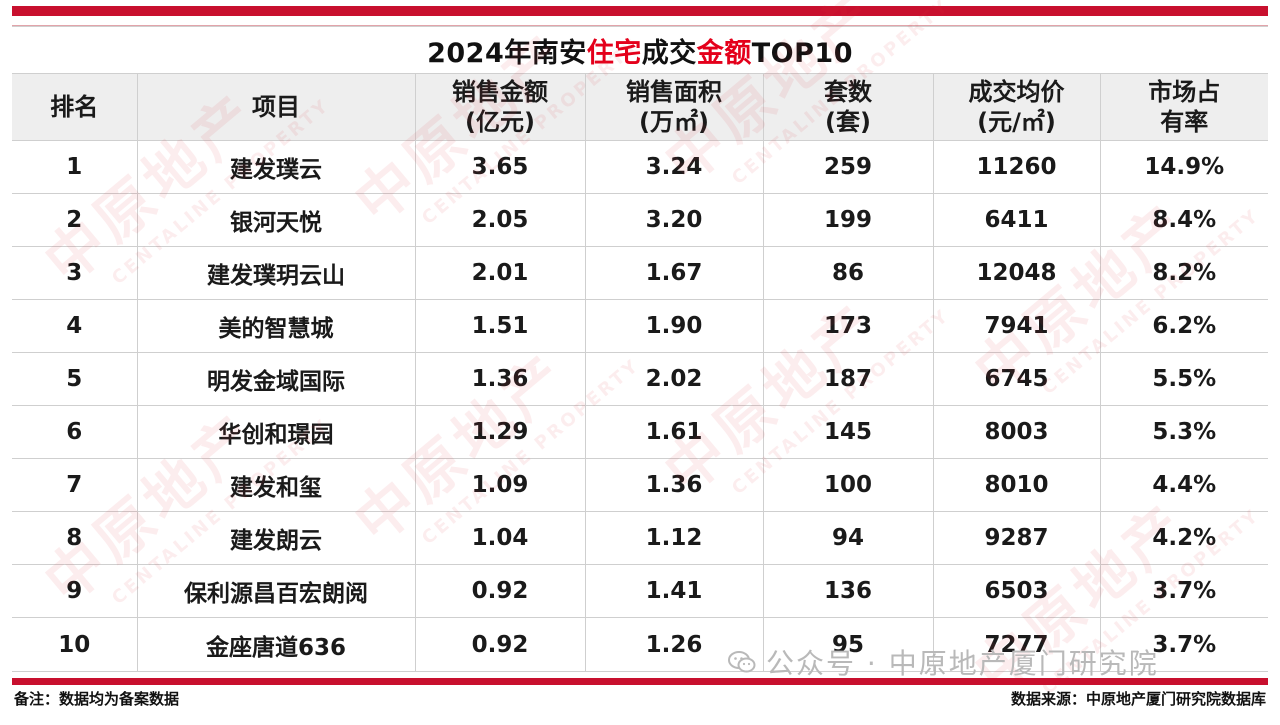  I want to click on header-area-unit: (万㎡), so click(674, 122).